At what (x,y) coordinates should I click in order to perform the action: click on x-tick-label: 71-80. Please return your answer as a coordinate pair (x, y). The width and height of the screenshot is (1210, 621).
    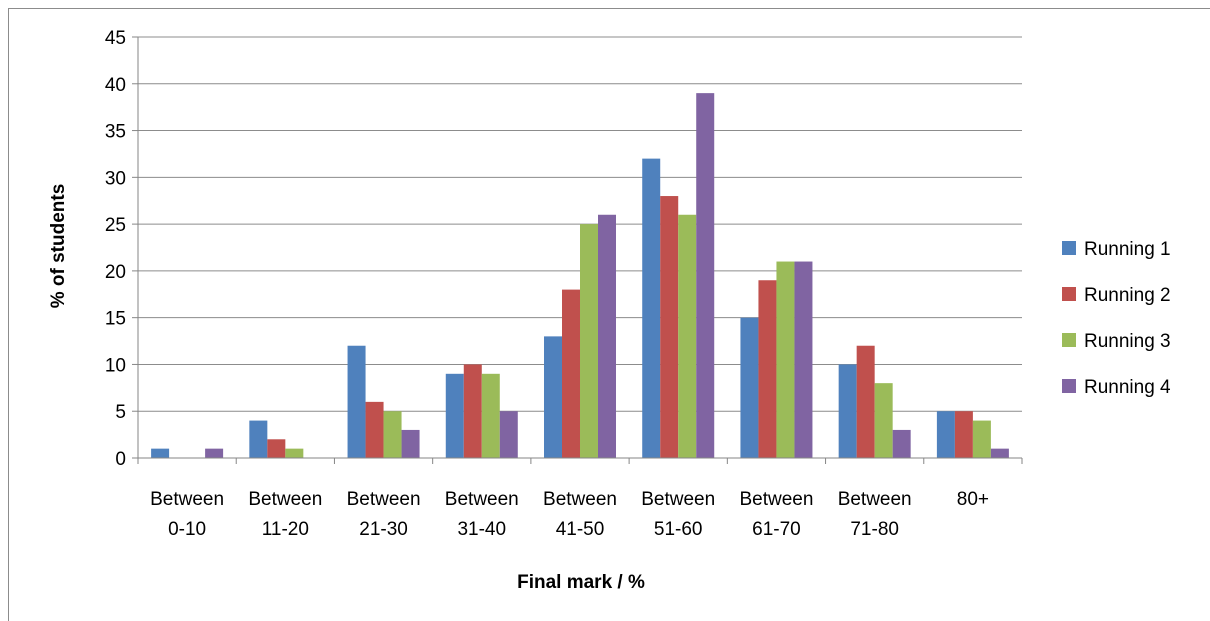
    Looking at the image, I should click on (874, 529).